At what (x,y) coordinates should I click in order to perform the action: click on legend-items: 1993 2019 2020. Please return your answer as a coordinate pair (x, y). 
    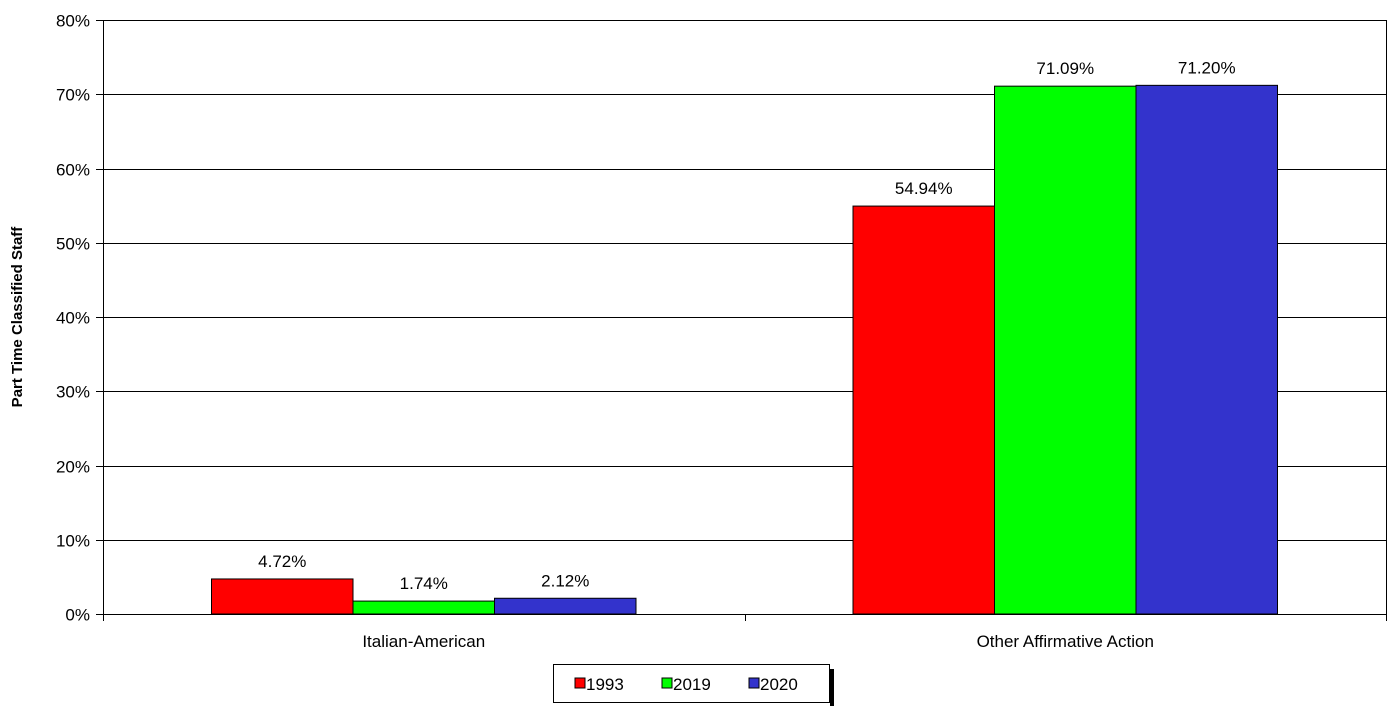
    Looking at the image, I should click on (686, 684).